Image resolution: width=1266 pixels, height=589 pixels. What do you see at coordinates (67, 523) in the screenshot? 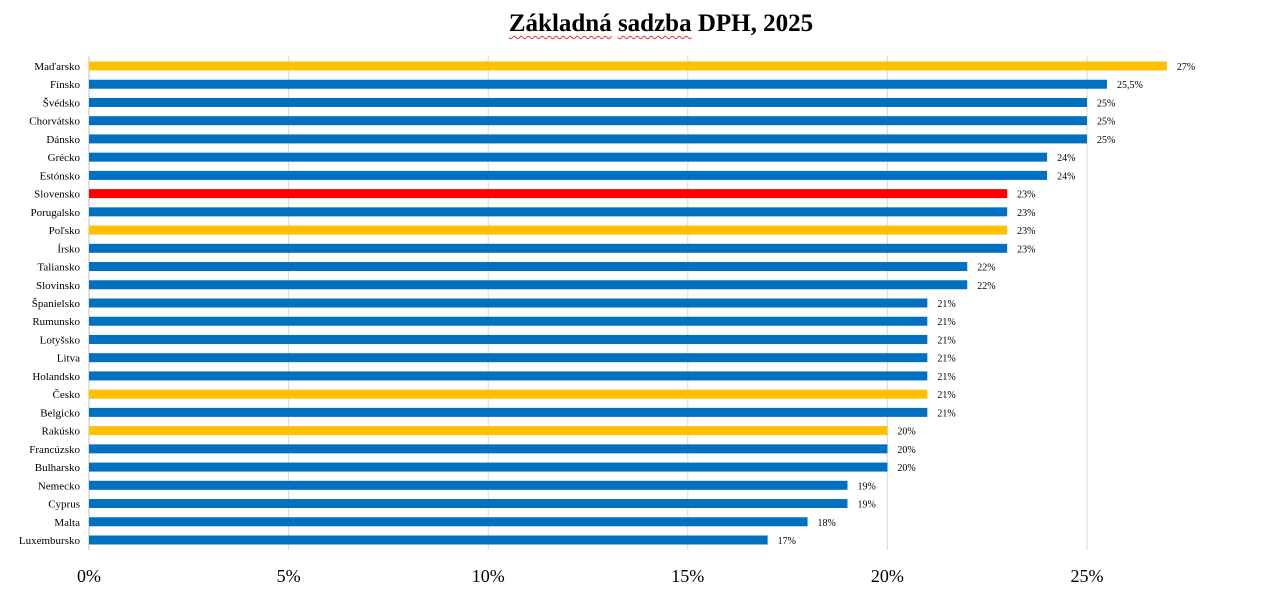
I see `category-label: Malta` at bounding box center [67, 523].